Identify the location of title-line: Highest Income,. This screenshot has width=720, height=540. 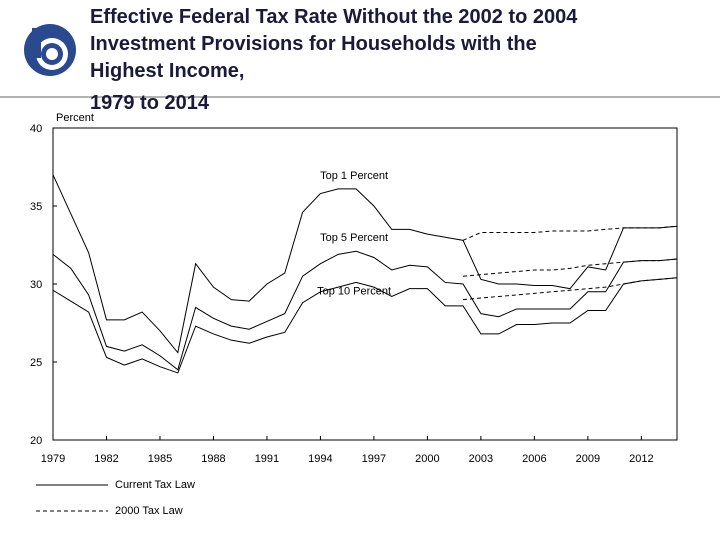
(167, 71).